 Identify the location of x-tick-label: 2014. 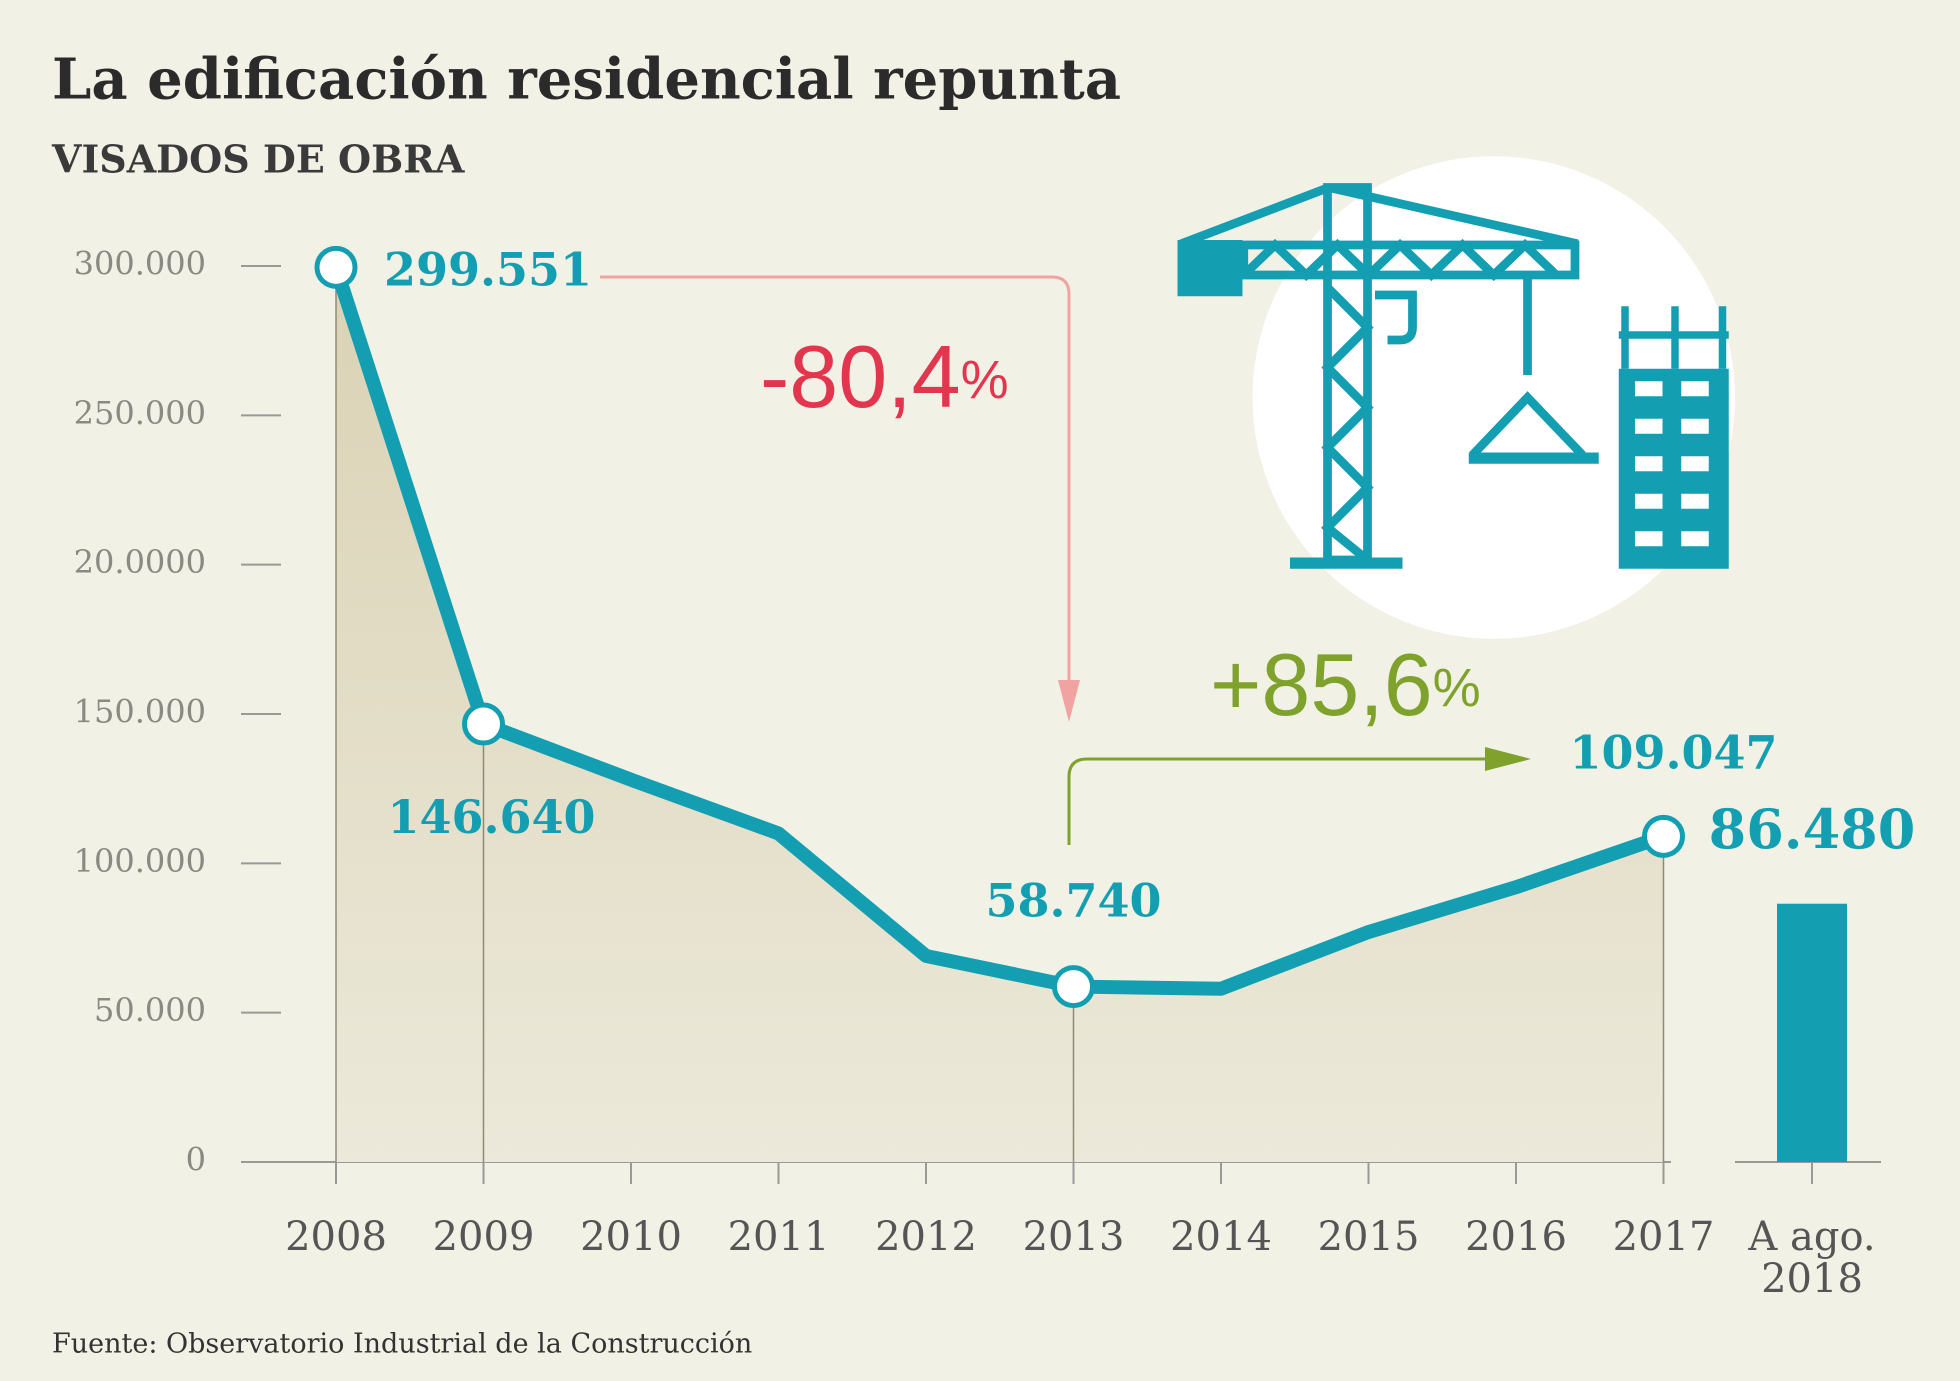
(1221, 1237).